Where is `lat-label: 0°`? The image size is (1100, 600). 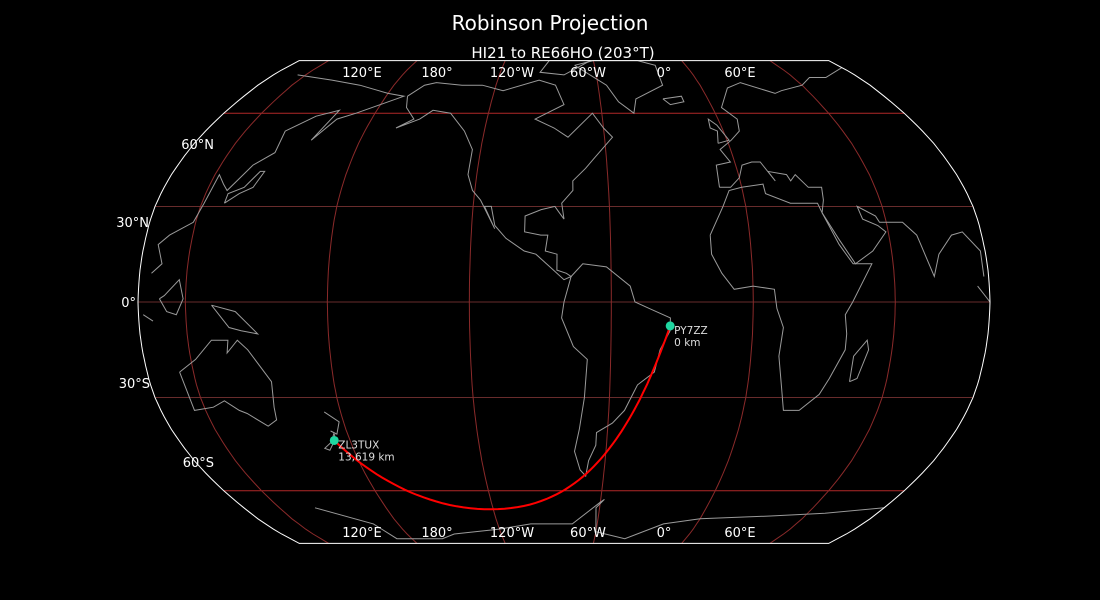
lat-label: 0° is located at coordinates (128, 303).